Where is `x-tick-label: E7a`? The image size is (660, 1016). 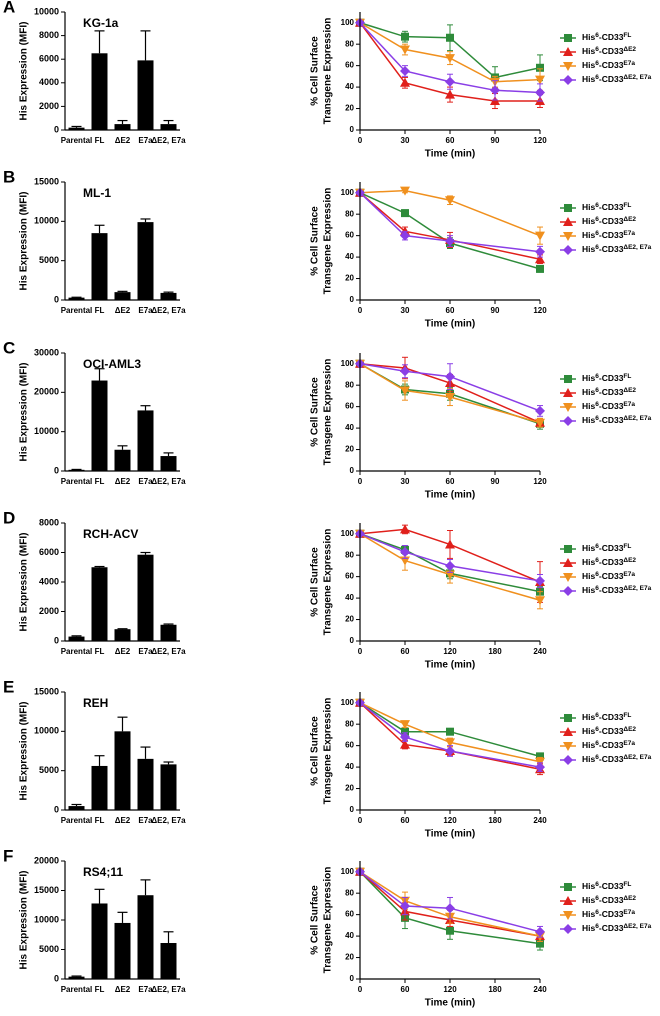 x-tick-label: E7a is located at coordinates (145, 310).